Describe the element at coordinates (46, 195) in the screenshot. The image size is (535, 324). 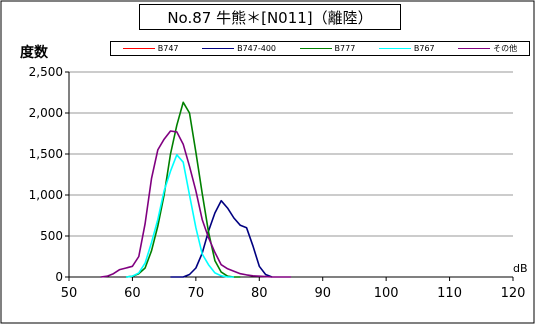
I see `y-tick-label: 1,000` at that location.